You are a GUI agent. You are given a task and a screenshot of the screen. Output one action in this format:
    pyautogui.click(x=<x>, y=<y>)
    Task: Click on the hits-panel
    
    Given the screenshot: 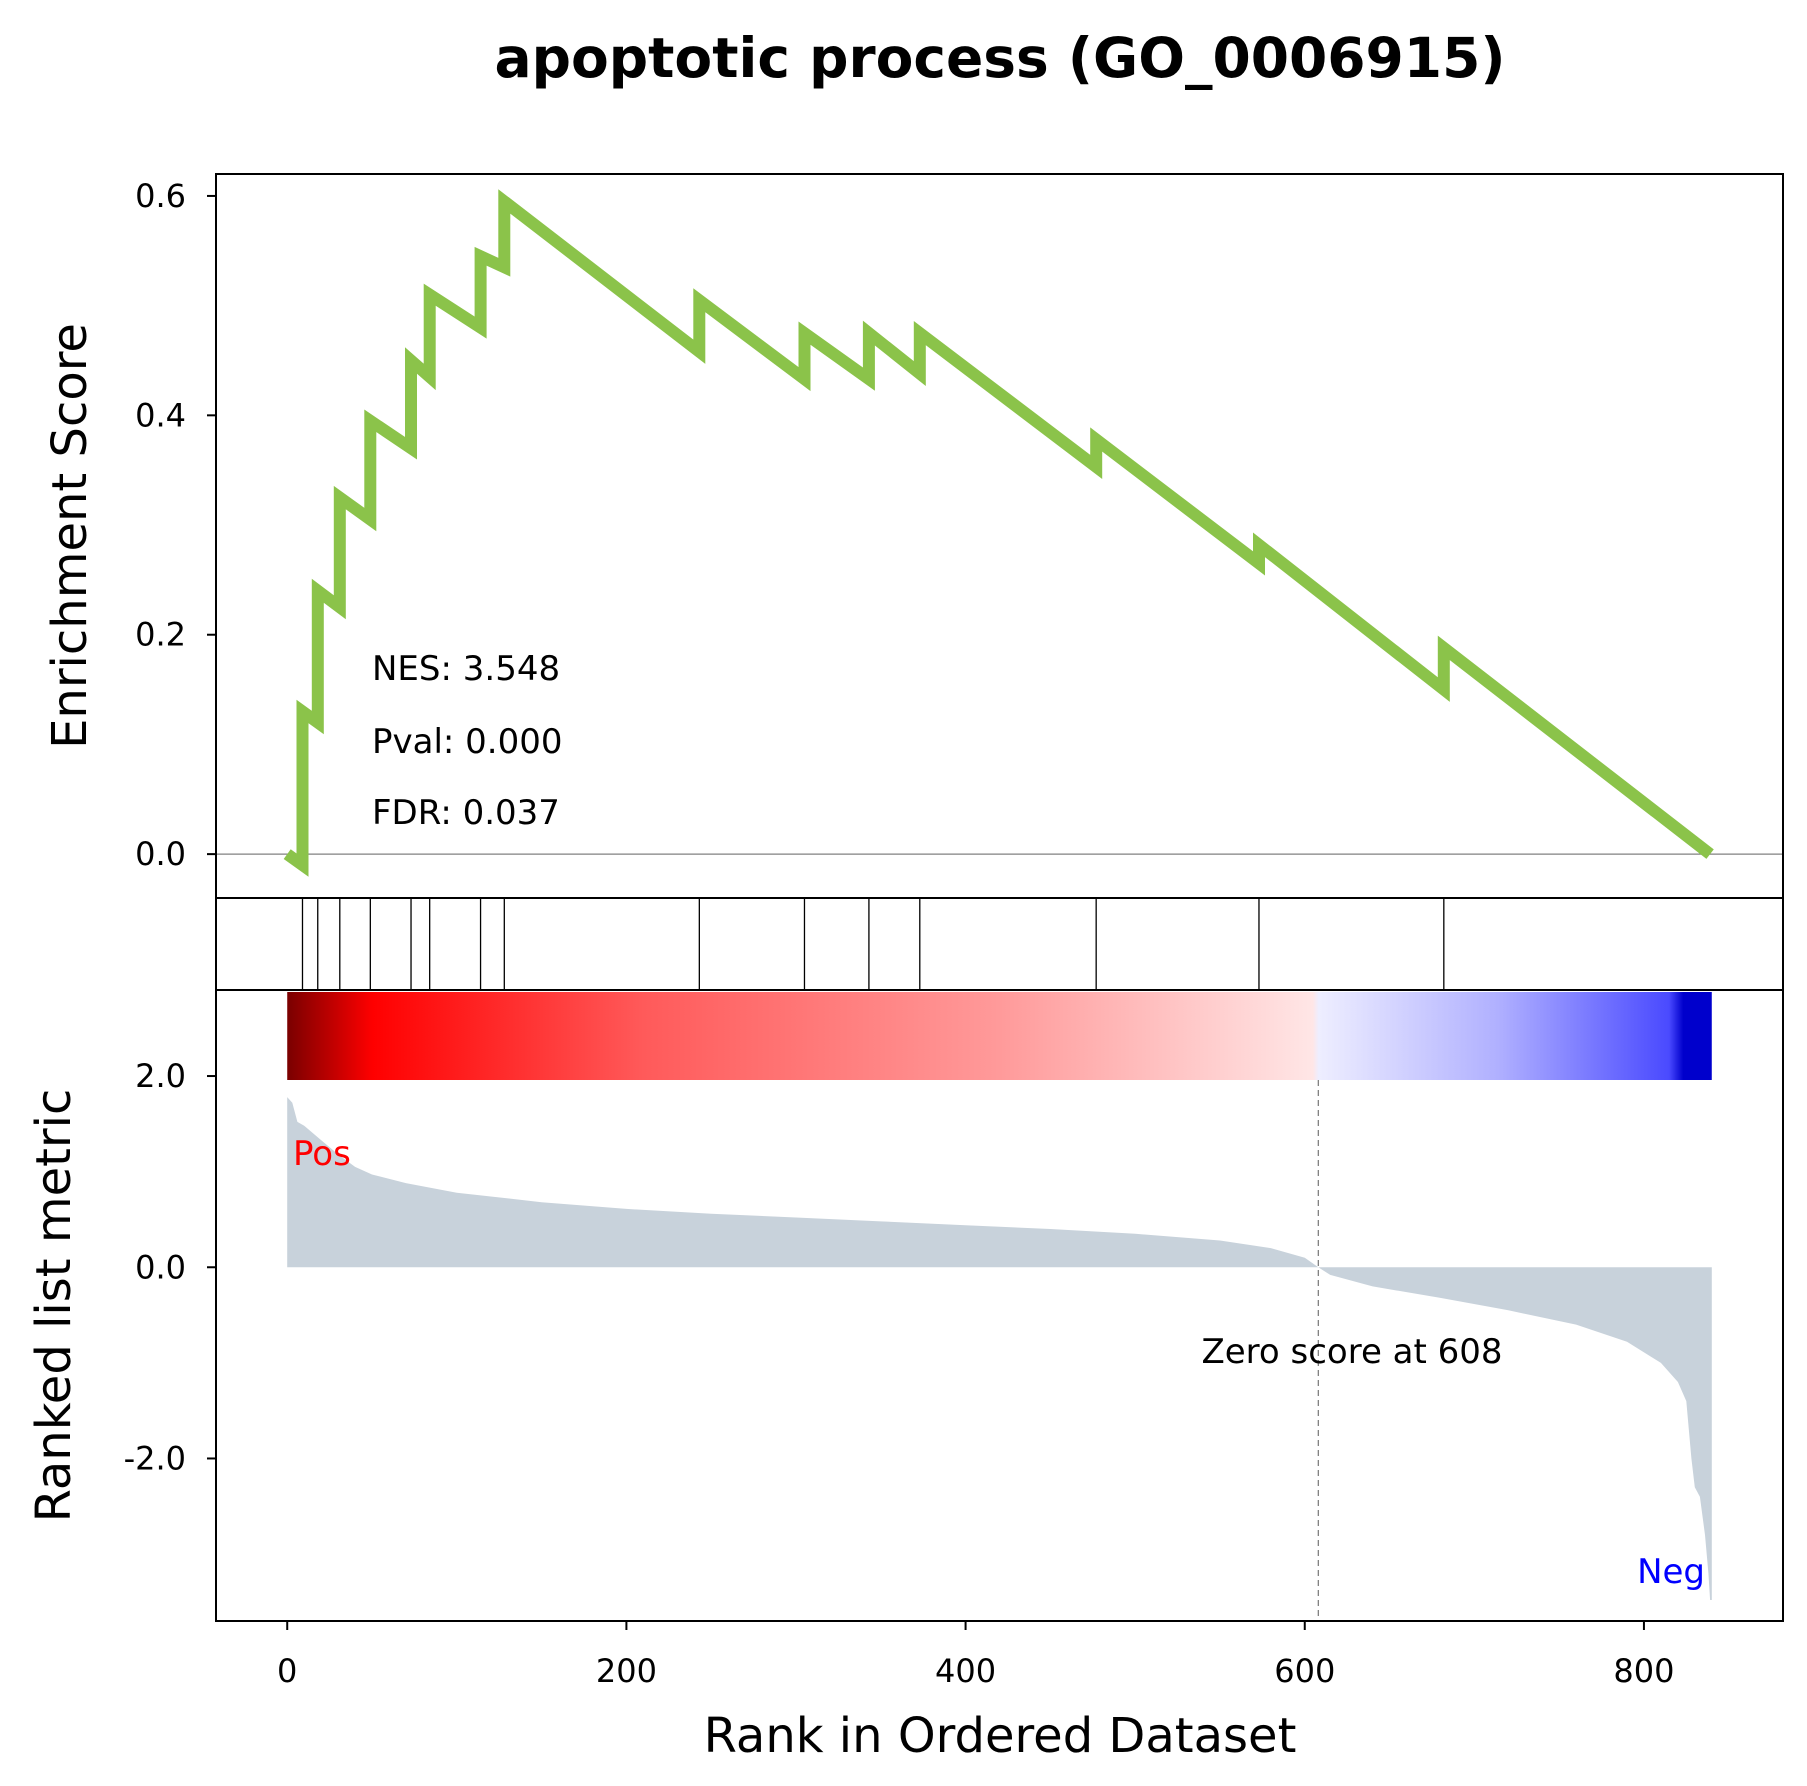 What is the action you would take?
    pyautogui.click(x=999, y=944)
    